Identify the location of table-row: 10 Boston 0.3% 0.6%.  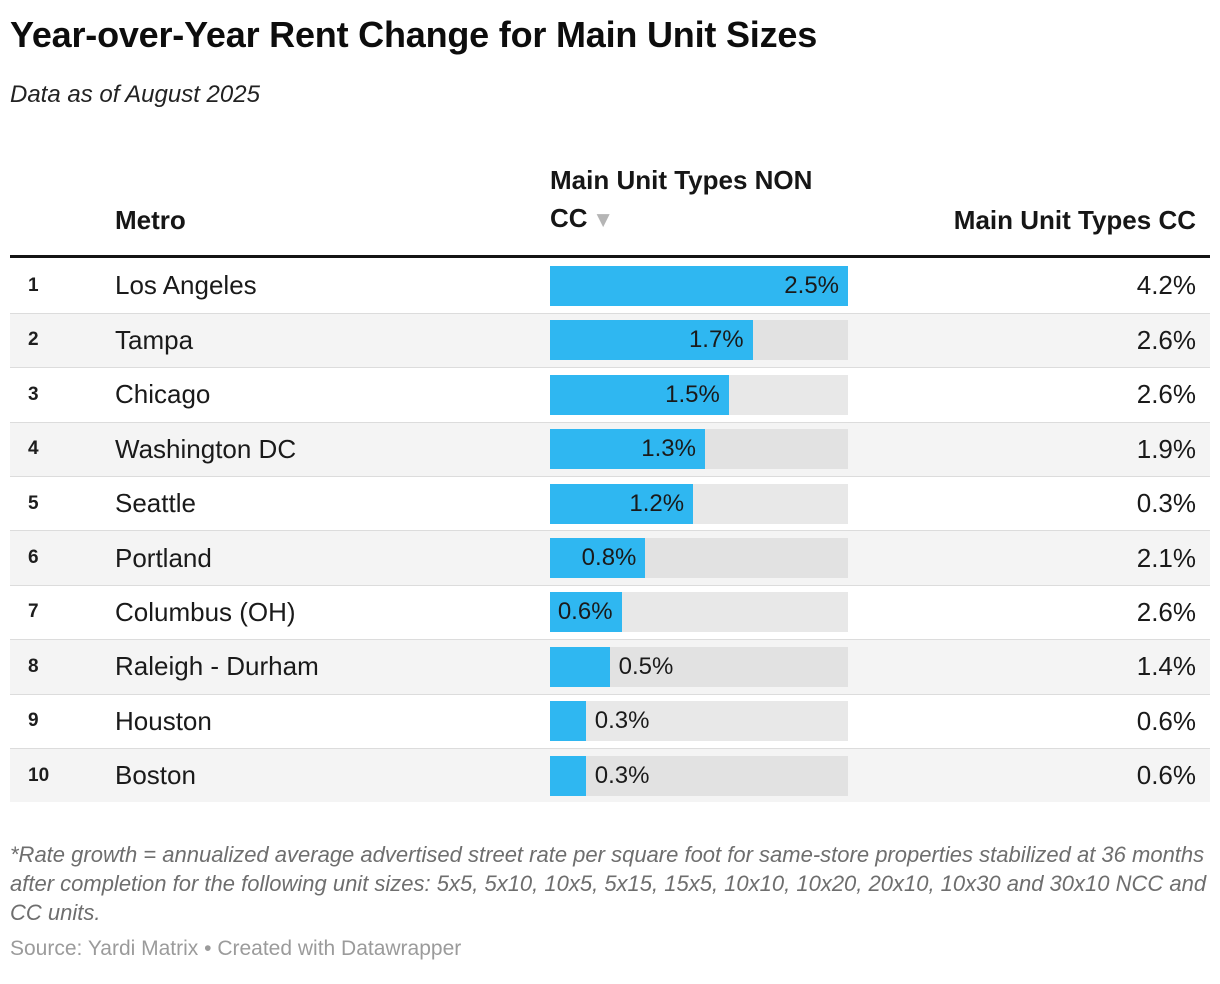
(610, 775).